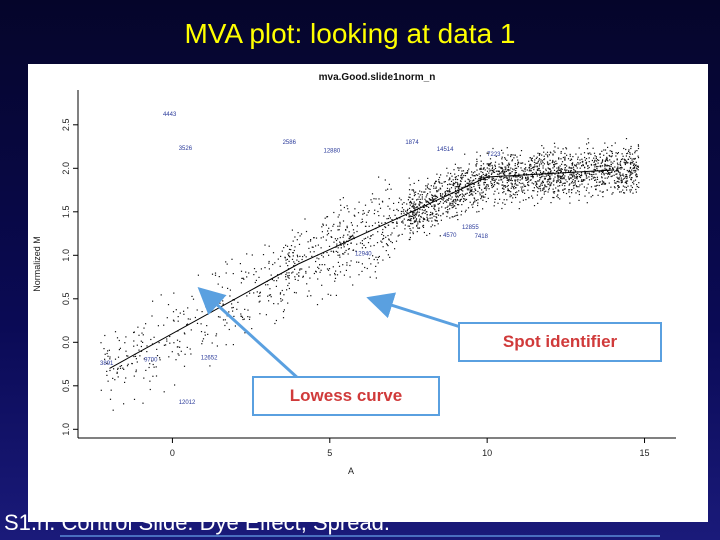  I want to click on spot-id-label: 9700, so click(151, 360).